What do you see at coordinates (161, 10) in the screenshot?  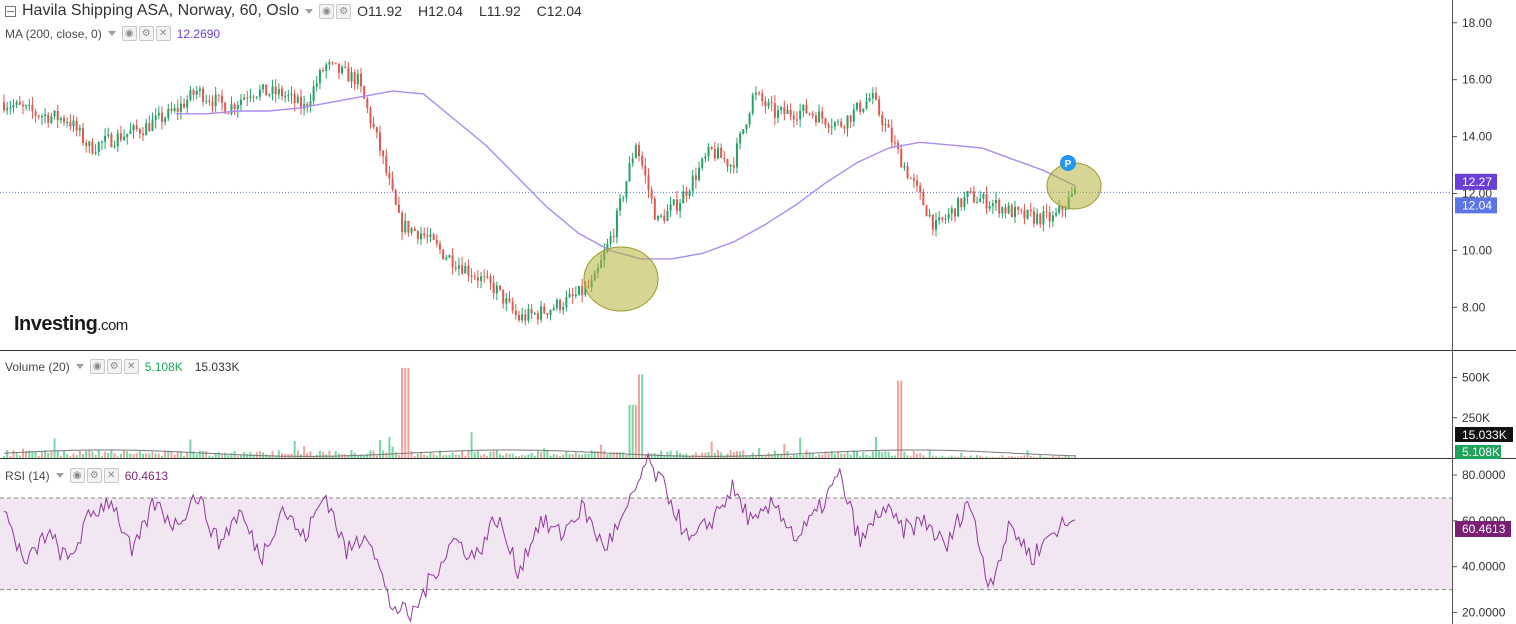 I see `chart-title: Havila Shipping ASA, Norway, 60, Oslo` at bounding box center [161, 10].